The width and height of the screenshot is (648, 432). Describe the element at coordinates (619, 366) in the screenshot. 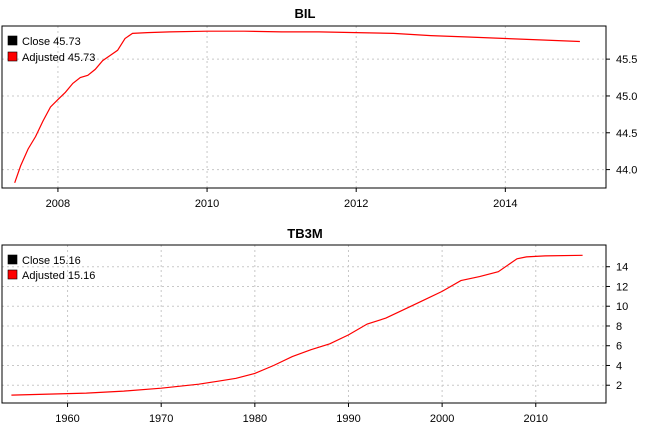

I see `tb3m-y-tick-label-4: 4` at that location.